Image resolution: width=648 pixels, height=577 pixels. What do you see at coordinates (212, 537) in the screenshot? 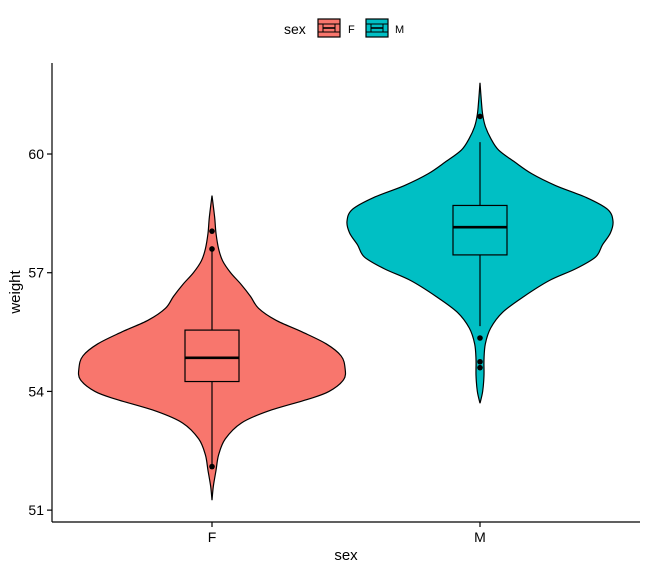
I see `x-tick-label: F` at bounding box center [212, 537].